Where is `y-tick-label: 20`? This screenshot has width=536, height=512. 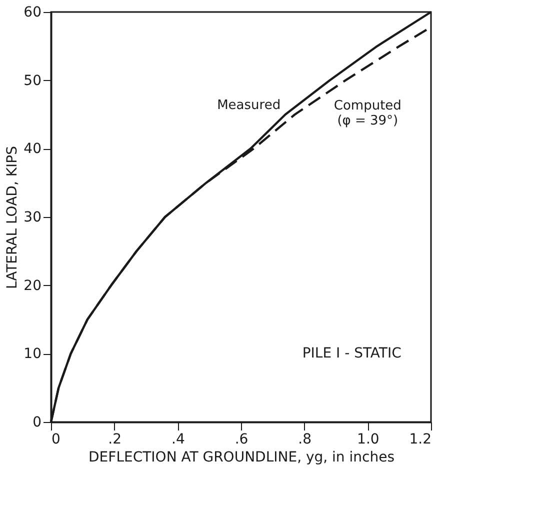 y-tick-label: 20 is located at coordinates (33, 286).